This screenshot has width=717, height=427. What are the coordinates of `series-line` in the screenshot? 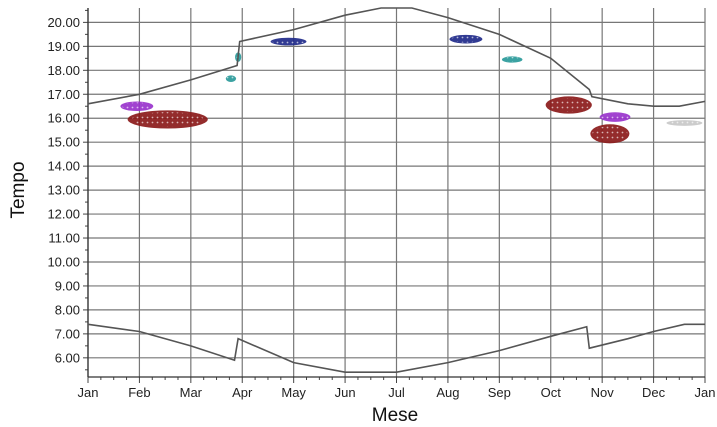 It's located at (396, 348).